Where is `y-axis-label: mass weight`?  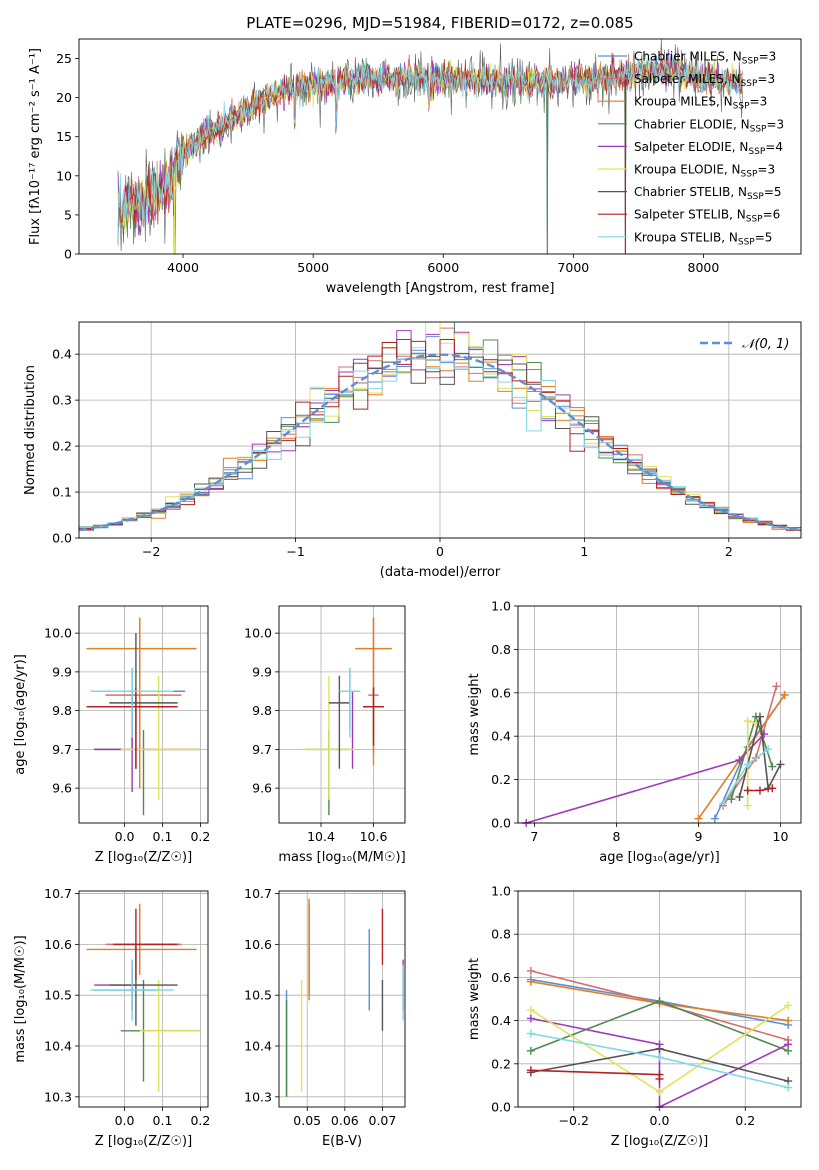
y-axis-label: mass weight is located at coordinates (474, 714).